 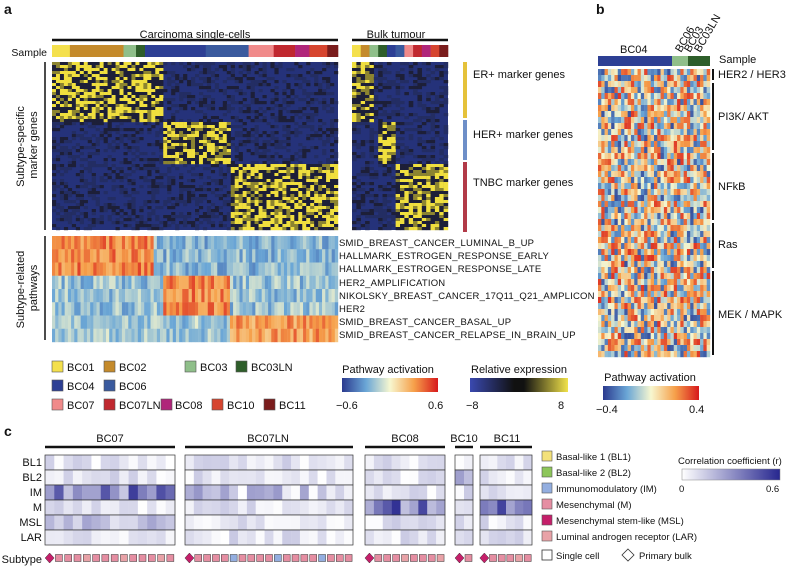 What do you see at coordinates (635, 61) in the screenshot?
I see `b-sample-segment-bc04` at bounding box center [635, 61].